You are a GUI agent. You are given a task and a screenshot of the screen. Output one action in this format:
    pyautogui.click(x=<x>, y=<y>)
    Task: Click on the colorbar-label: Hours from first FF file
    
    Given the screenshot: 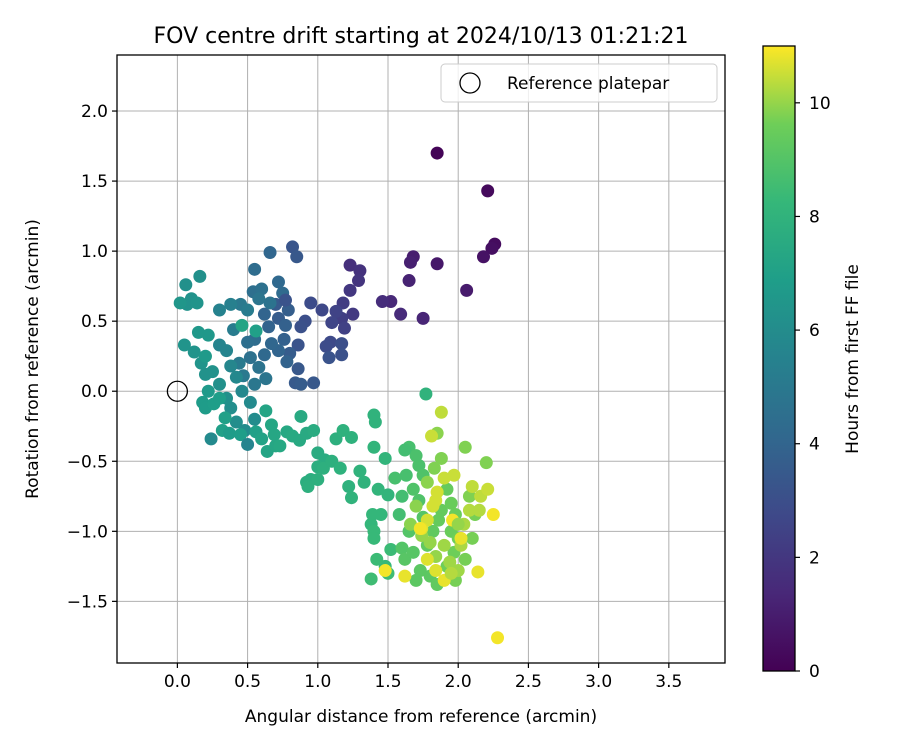 What is the action you would take?
    pyautogui.click(x=853, y=359)
    